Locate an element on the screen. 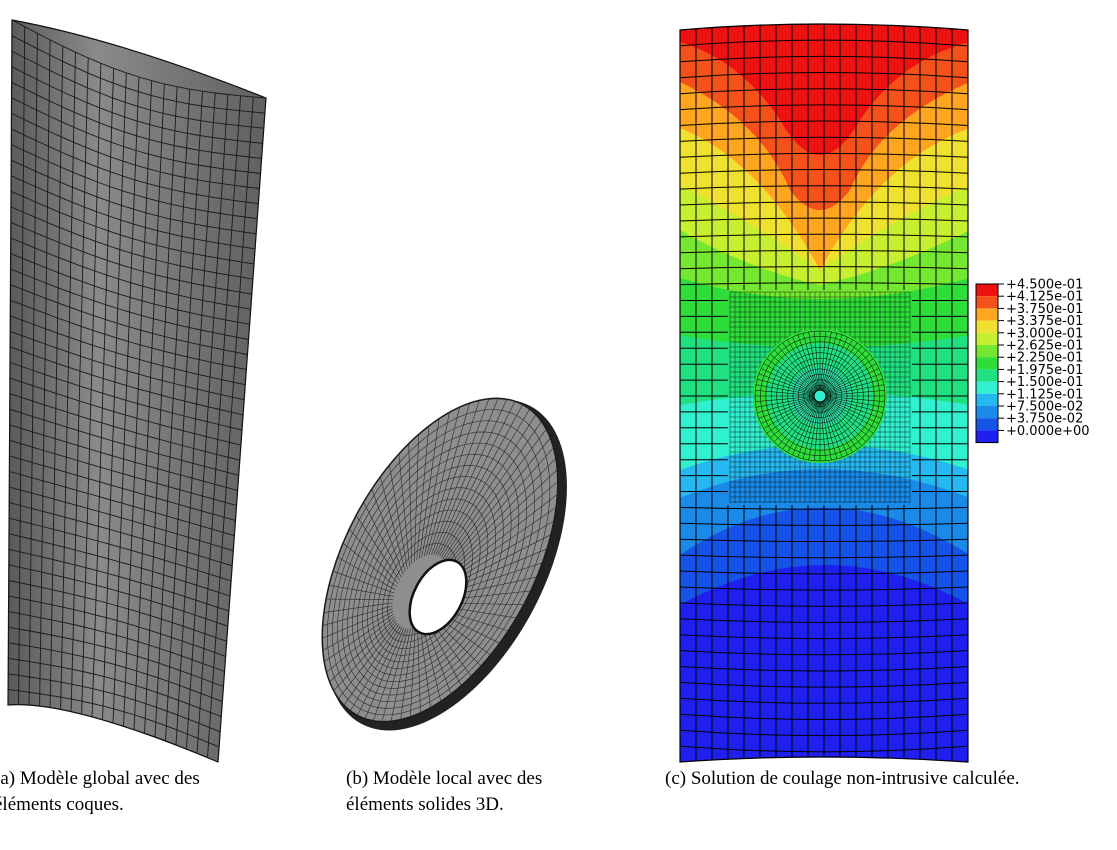 This screenshot has width=1117, height=850. disk-grid is located at coordinates (440, 560).